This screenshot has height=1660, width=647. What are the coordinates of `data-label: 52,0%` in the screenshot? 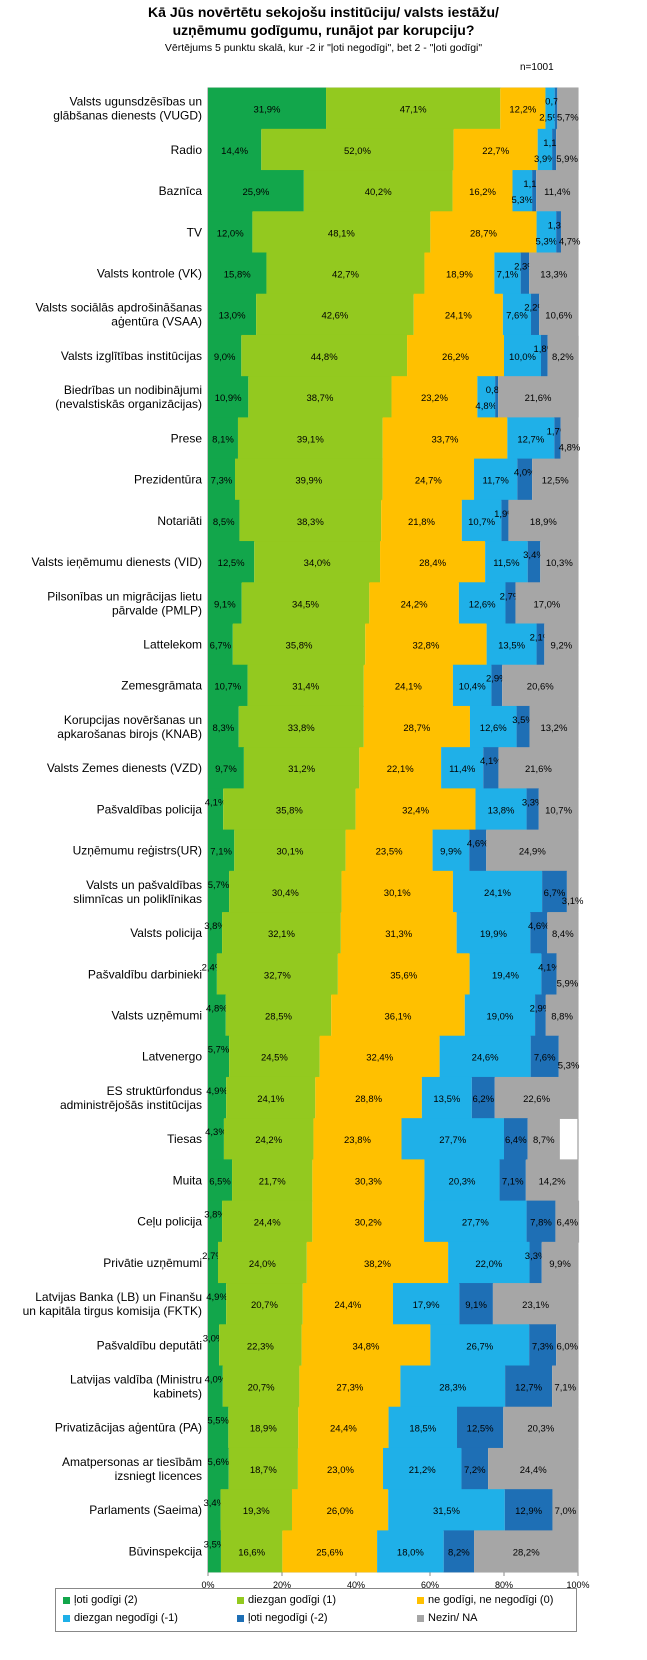 It's located at (357, 151).